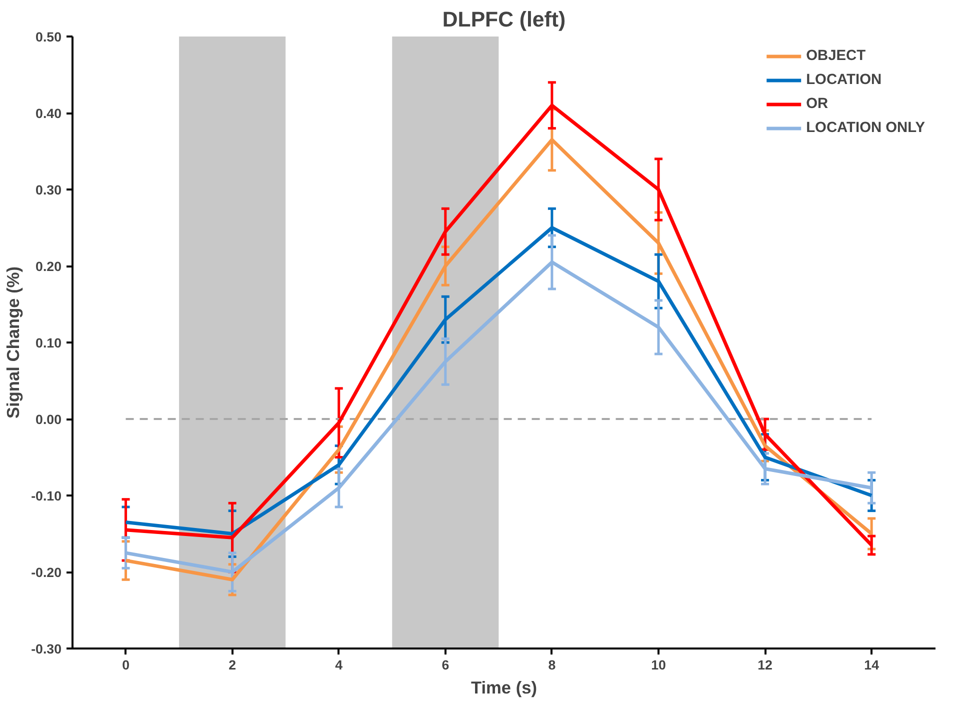 The image size is (953, 707). What do you see at coordinates (232, 665) in the screenshot?
I see `x-tick-label: 2` at bounding box center [232, 665].